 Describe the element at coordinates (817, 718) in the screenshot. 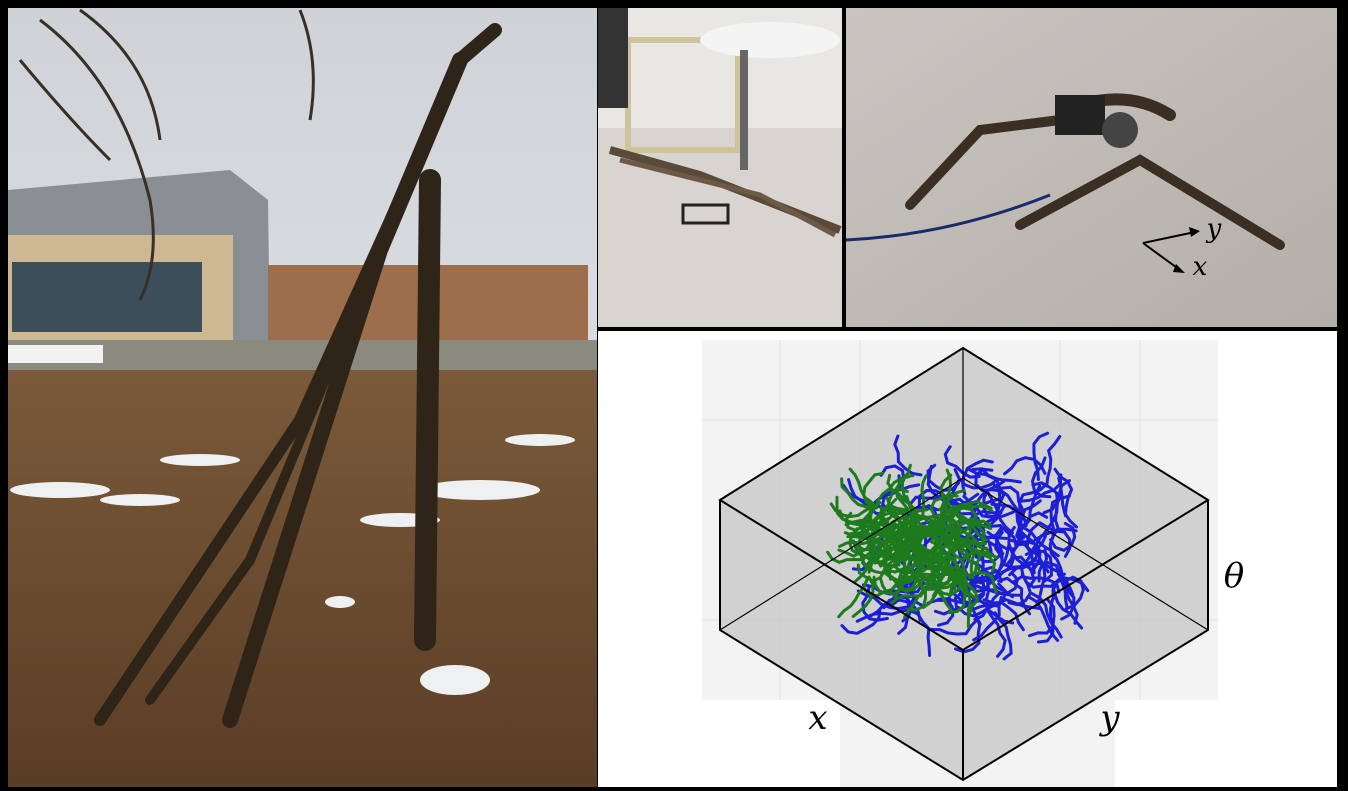

I see `plot-x-label: x` at that location.